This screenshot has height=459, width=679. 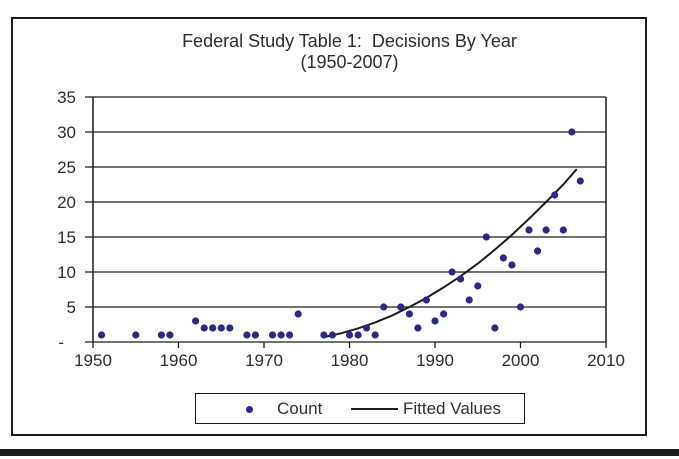 I want to click on y-zero-label: -, so click(x=61, y=342).